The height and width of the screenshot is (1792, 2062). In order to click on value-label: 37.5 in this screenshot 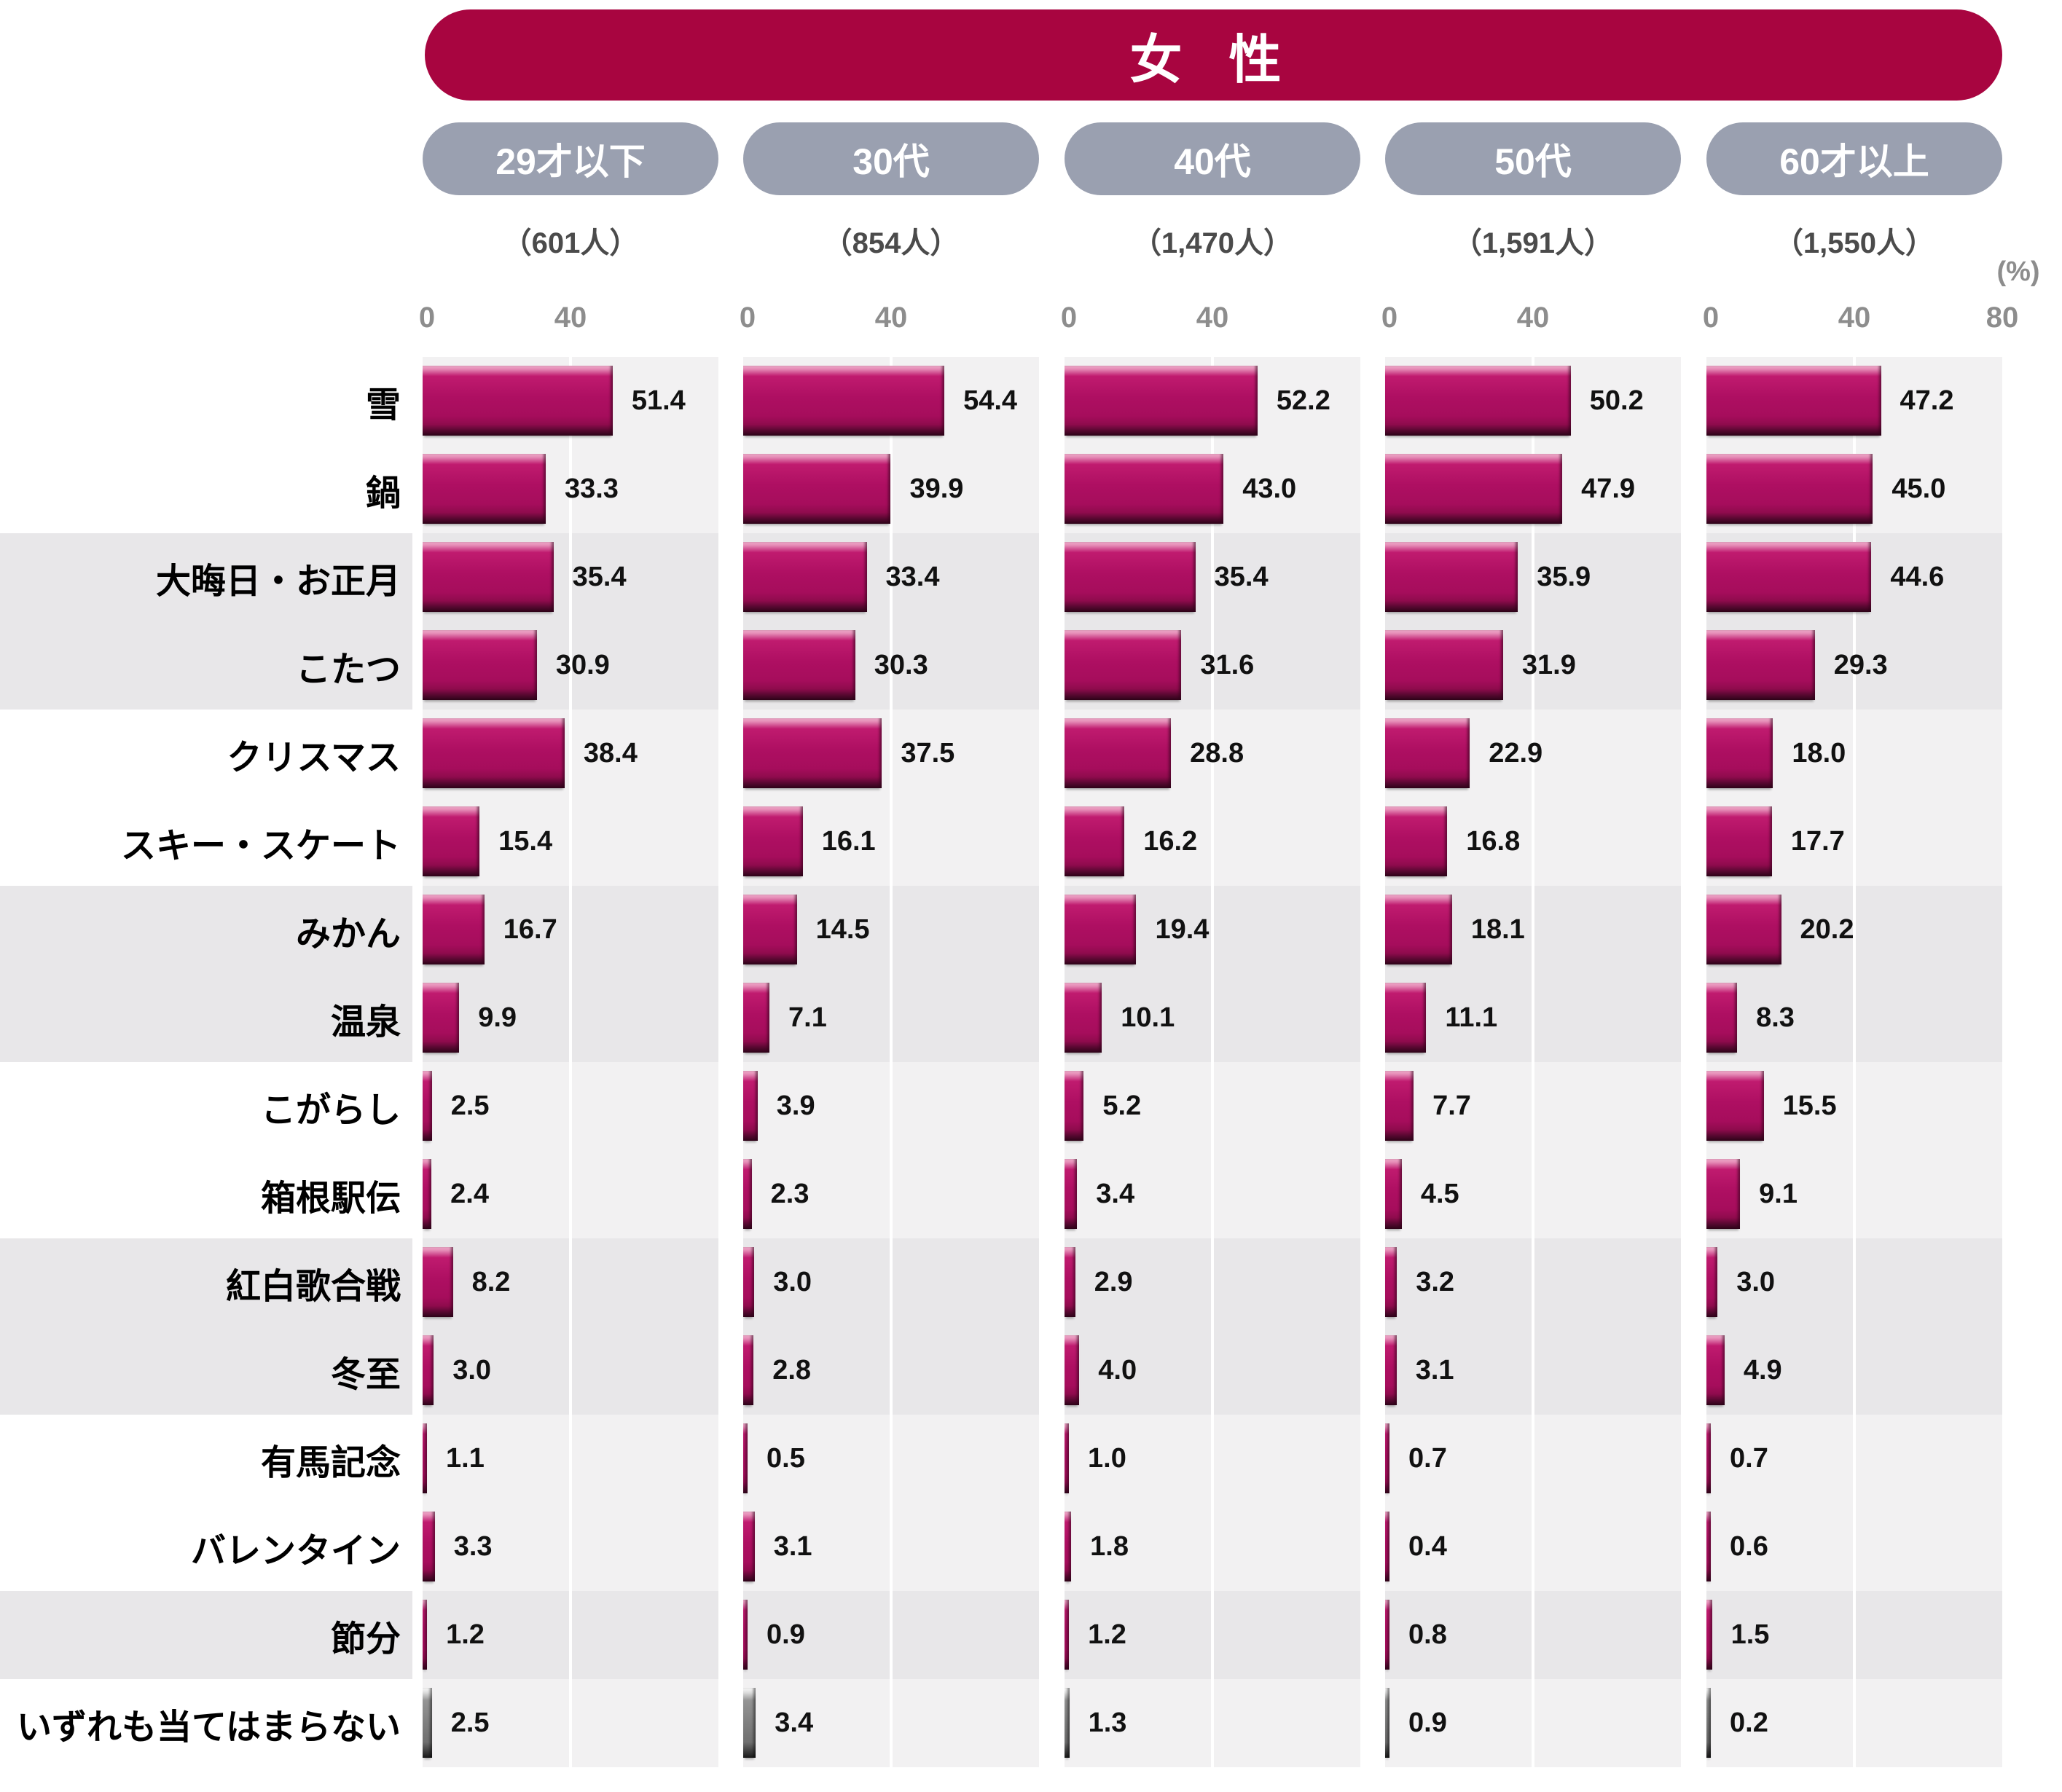, I will do `click(928, 754)`.